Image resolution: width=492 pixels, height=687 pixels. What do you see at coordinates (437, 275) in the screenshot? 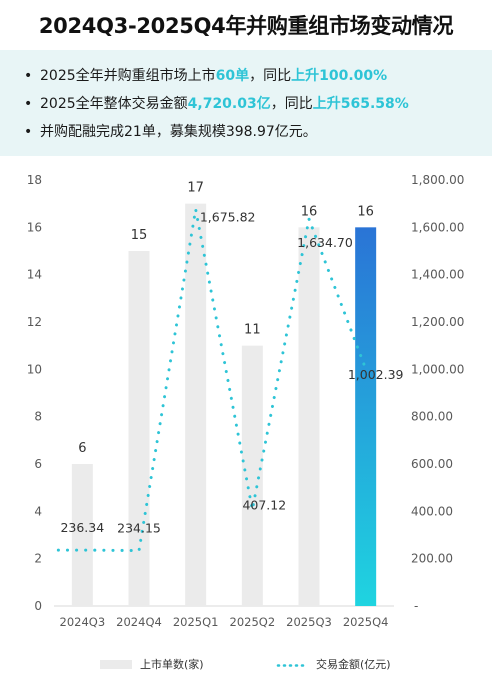
I see `y-right-tick-label: 1,400.00` at bounding box center [437, 275].